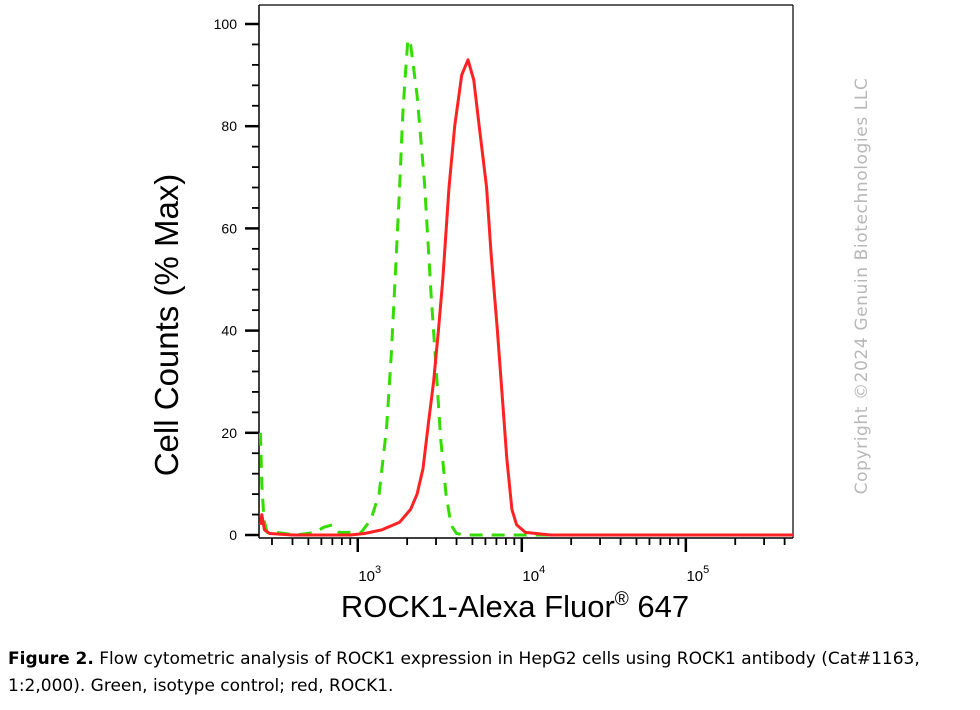 The width and height of the screenshot is (980, 710). What do you see at coordinates (478, 606) in the screenshot?
I see `x-axis-label-main: ROCK1-Alexa Fluor` at bounding box center [478, 606].